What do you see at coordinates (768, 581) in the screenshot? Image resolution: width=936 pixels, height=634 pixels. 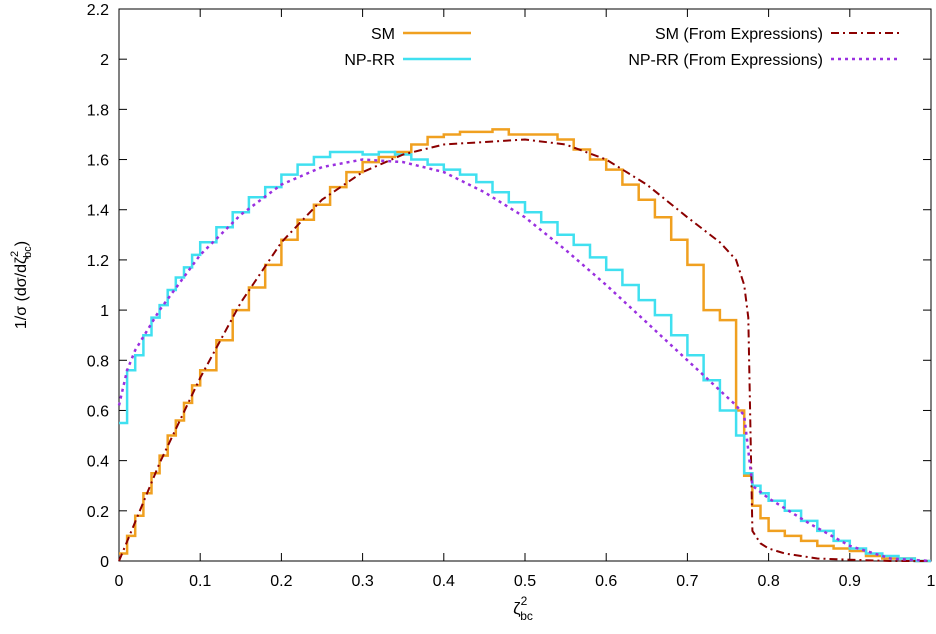 I see `x-tick-label: 0.8` at bounding box center [768, 581].